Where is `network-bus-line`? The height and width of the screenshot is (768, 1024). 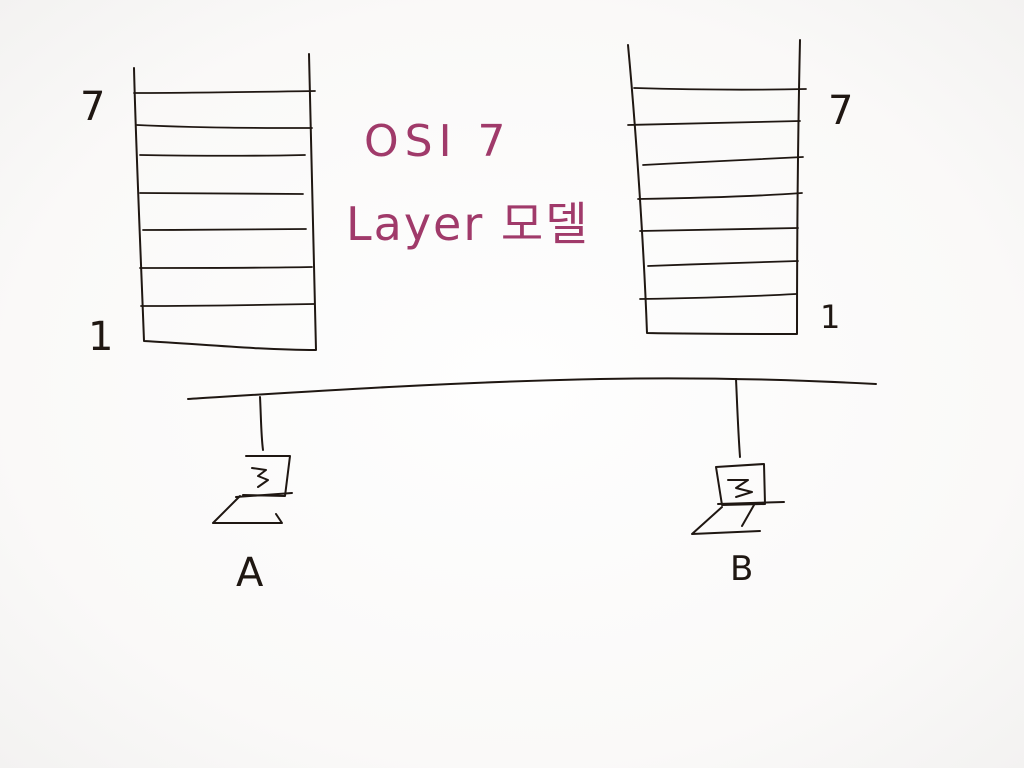
network-bus-line is located at coordinates (532, 388).